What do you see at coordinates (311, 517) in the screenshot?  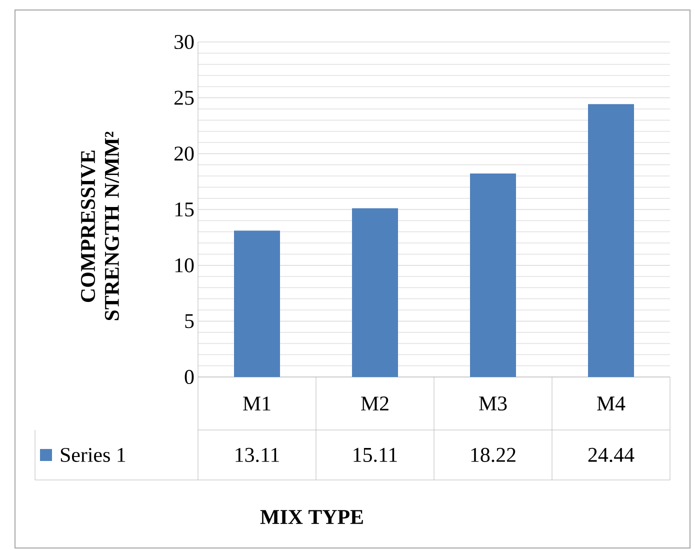 I see `x-axis-title: MIX TYPE` at bounding box center [311, 517].